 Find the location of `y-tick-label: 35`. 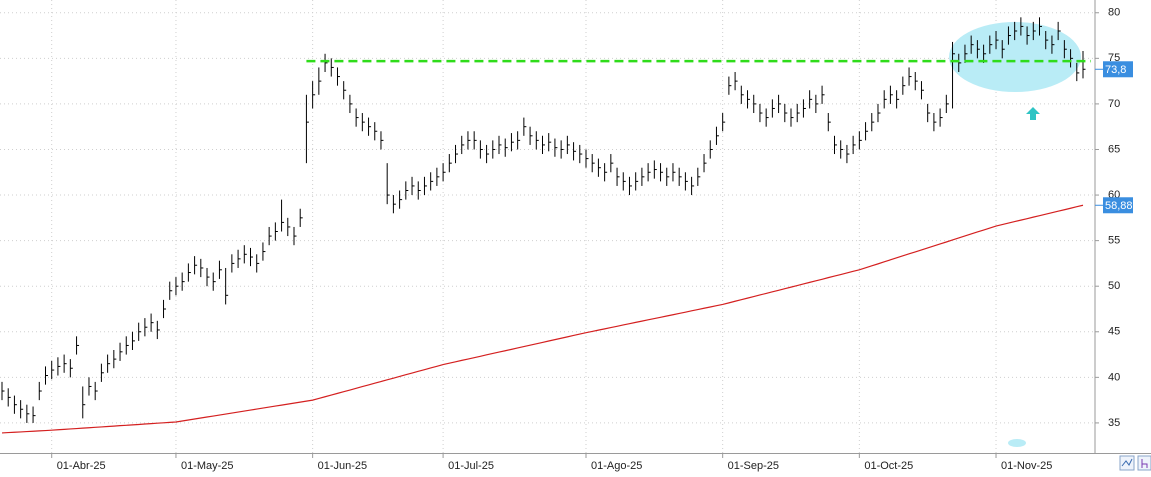

y-tick-label: 35 is located at coordinates (1114, 423).